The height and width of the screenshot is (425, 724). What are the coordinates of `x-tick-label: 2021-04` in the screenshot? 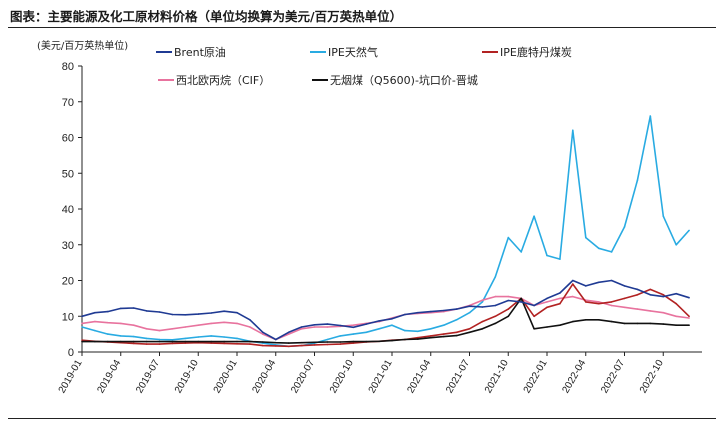 It's located at (419, 377).